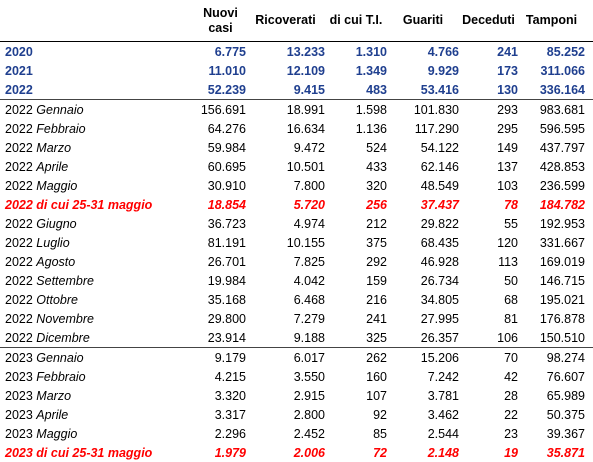  Describe the element at coordinates (555, 395) in the screenshot. I see `value-cell: 65.989` at that location.